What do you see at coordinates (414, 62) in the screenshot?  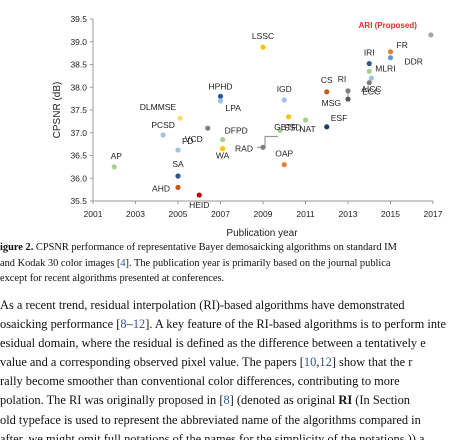 I see `point-label: DDR` at bounding box center [414, 62].